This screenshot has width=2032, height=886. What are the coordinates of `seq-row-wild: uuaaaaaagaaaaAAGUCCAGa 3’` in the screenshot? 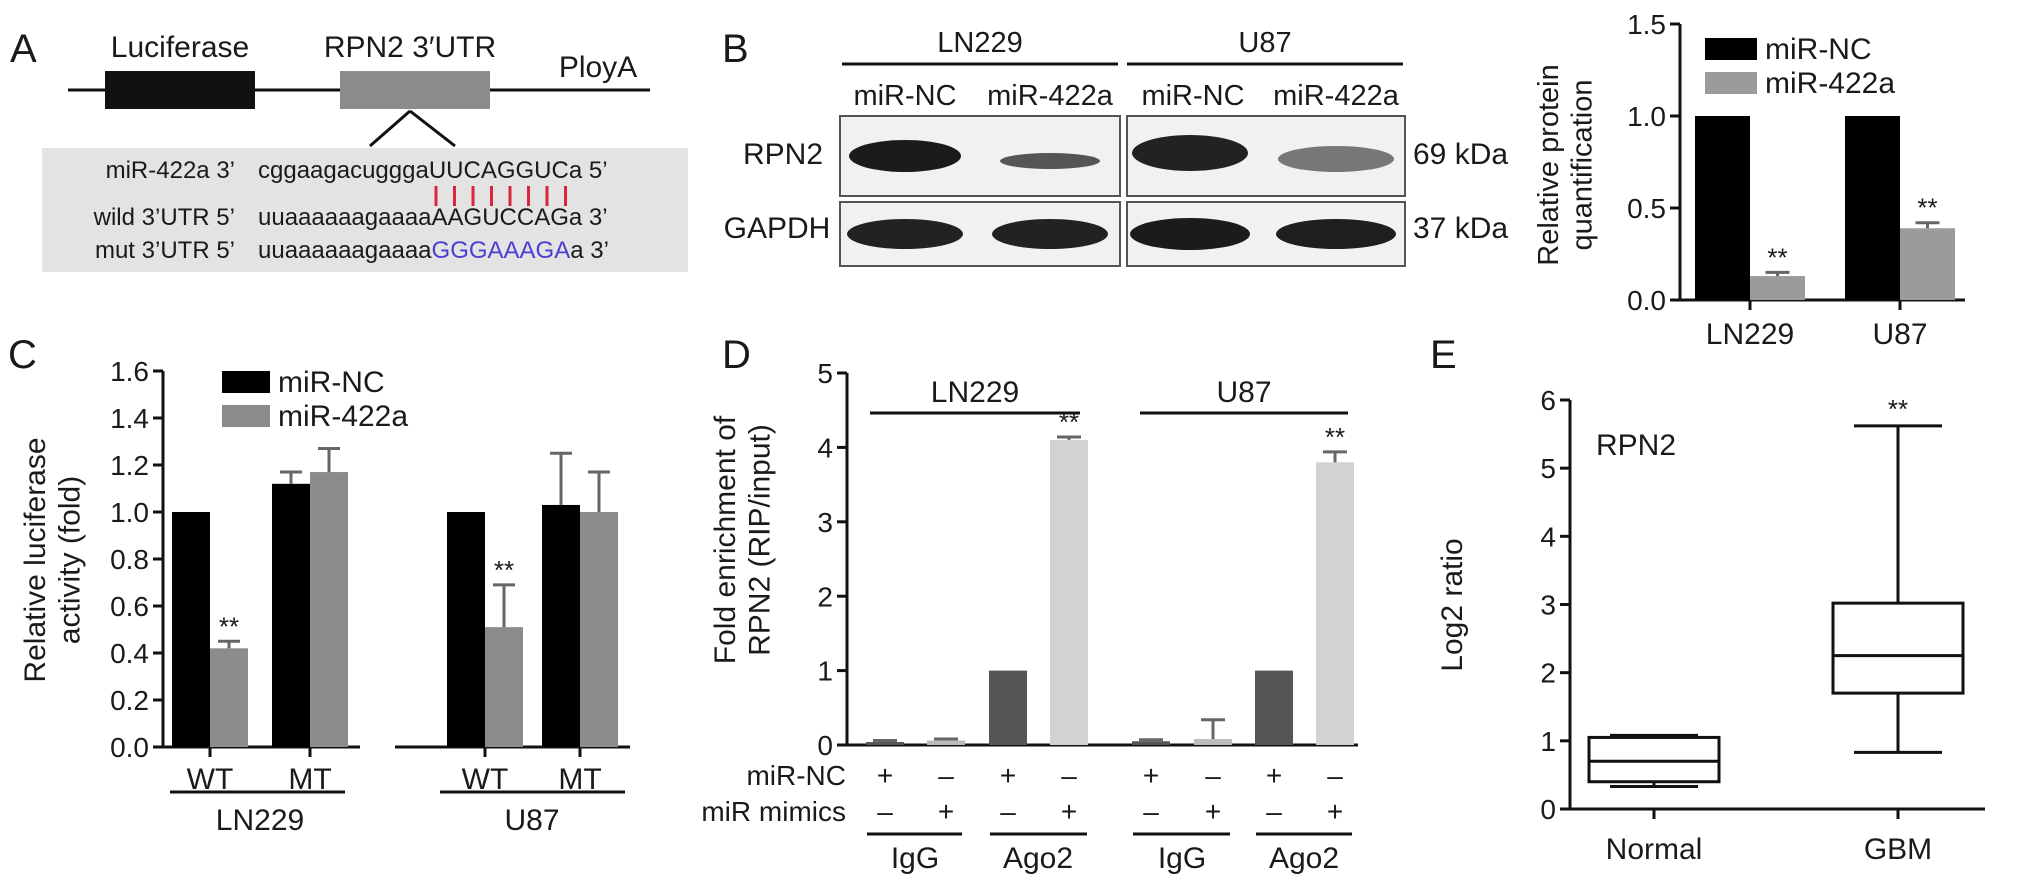 It's located at (433, 217).